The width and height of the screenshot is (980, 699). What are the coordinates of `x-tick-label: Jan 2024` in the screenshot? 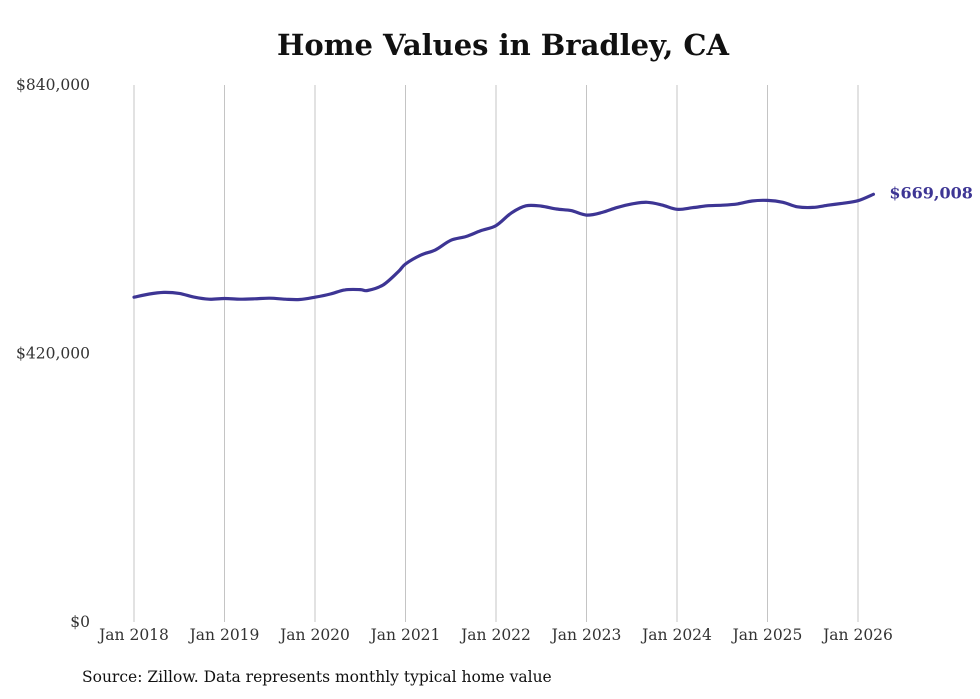 It's located at (676, 635).